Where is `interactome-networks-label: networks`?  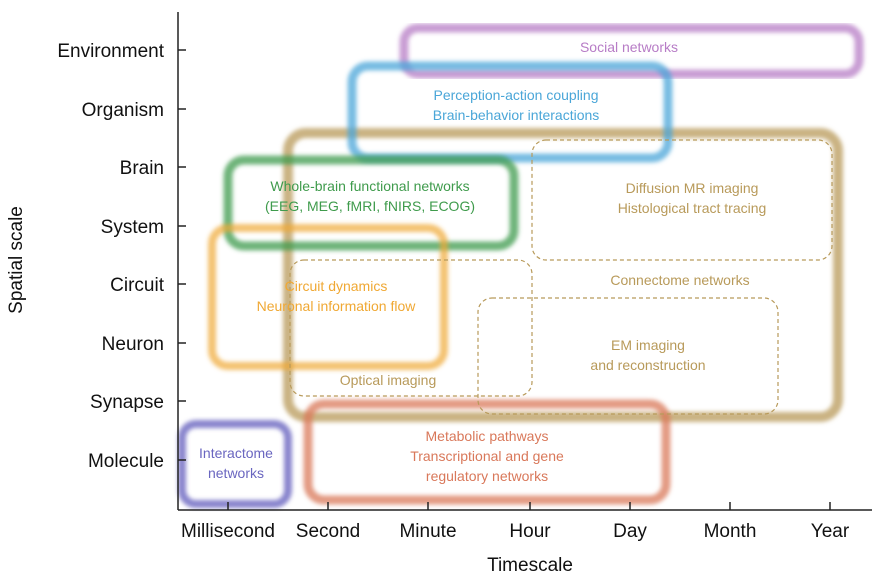
interactome-networks-label: networks is located at coordinates (236, 473).